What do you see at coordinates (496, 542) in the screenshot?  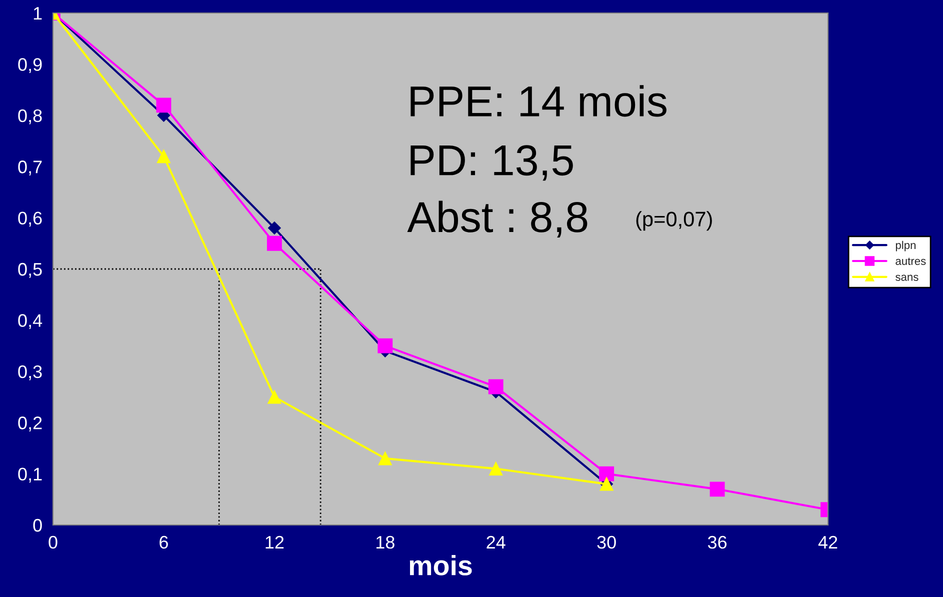 I see `x-tick-label: 24` at bounding box center [496, 542].